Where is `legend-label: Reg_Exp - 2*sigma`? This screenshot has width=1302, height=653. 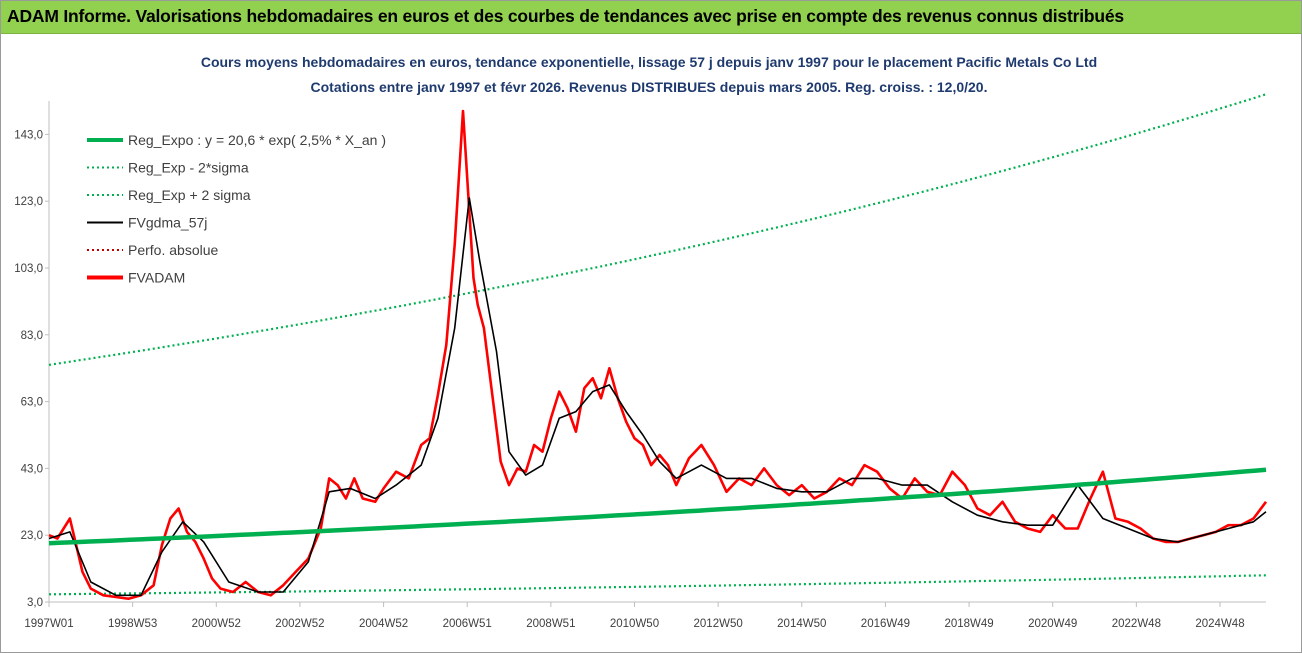
legend-label: Reg_Exp - 2*sigma is located at coordinates (188, 168).